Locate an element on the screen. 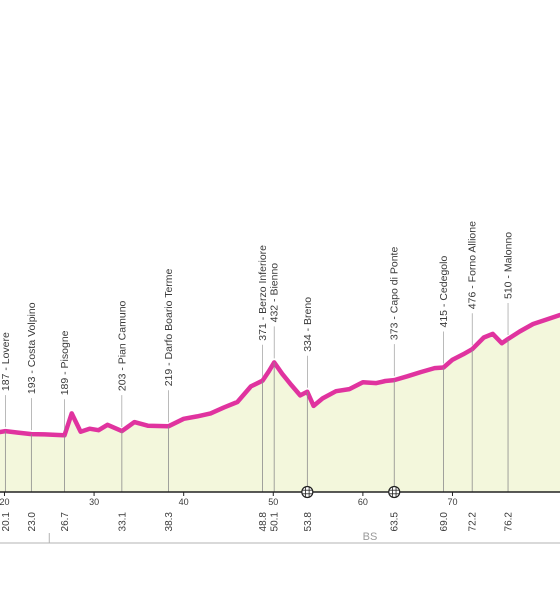  x-tick-label: 30 is located at coordinates (94, 502).